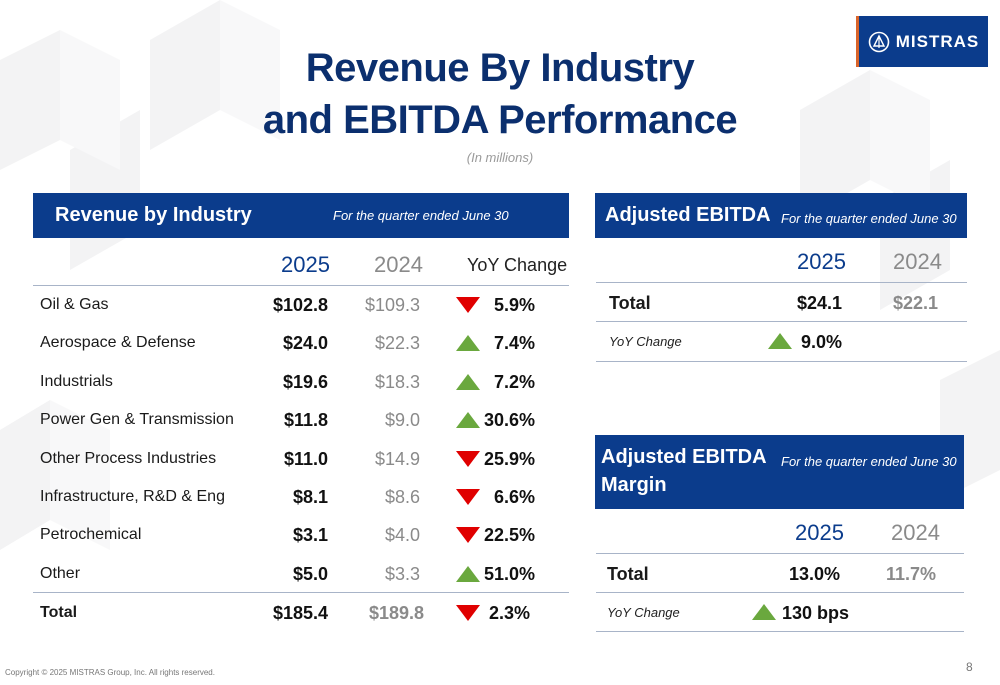 This screenshot has height=685, width=1000. I want to click on revenue-col-2024: 2024, so click(398, 264).